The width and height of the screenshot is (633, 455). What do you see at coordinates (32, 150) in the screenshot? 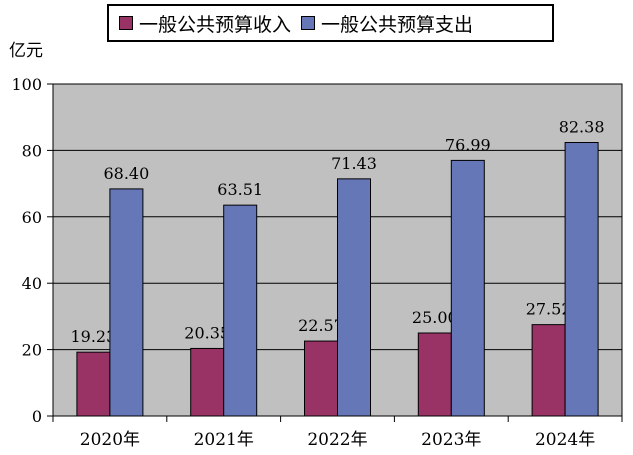
I see `y-tick-label: 80` at bounding box center [32, 150].